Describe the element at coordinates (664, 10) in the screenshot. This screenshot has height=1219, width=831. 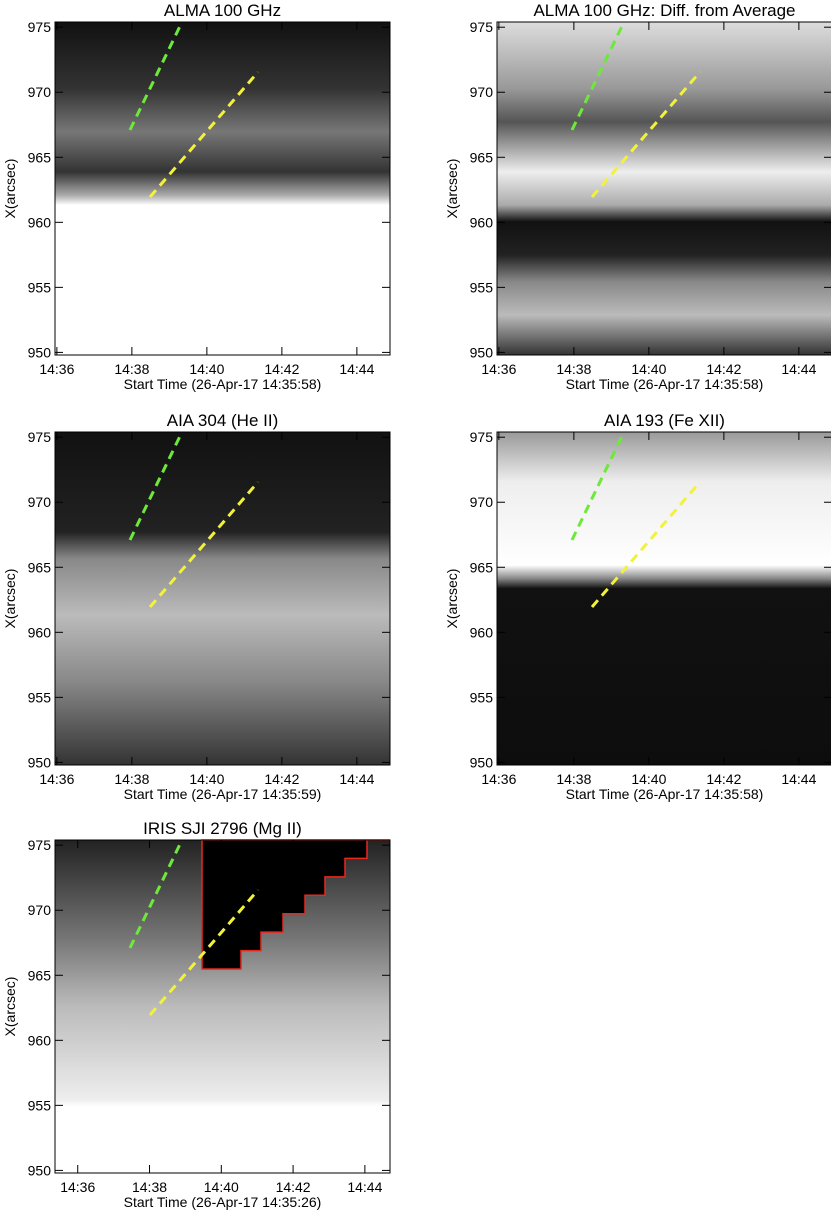
I see `panel-title: ALMA 100 GHz: Diff. from Average` at that location.